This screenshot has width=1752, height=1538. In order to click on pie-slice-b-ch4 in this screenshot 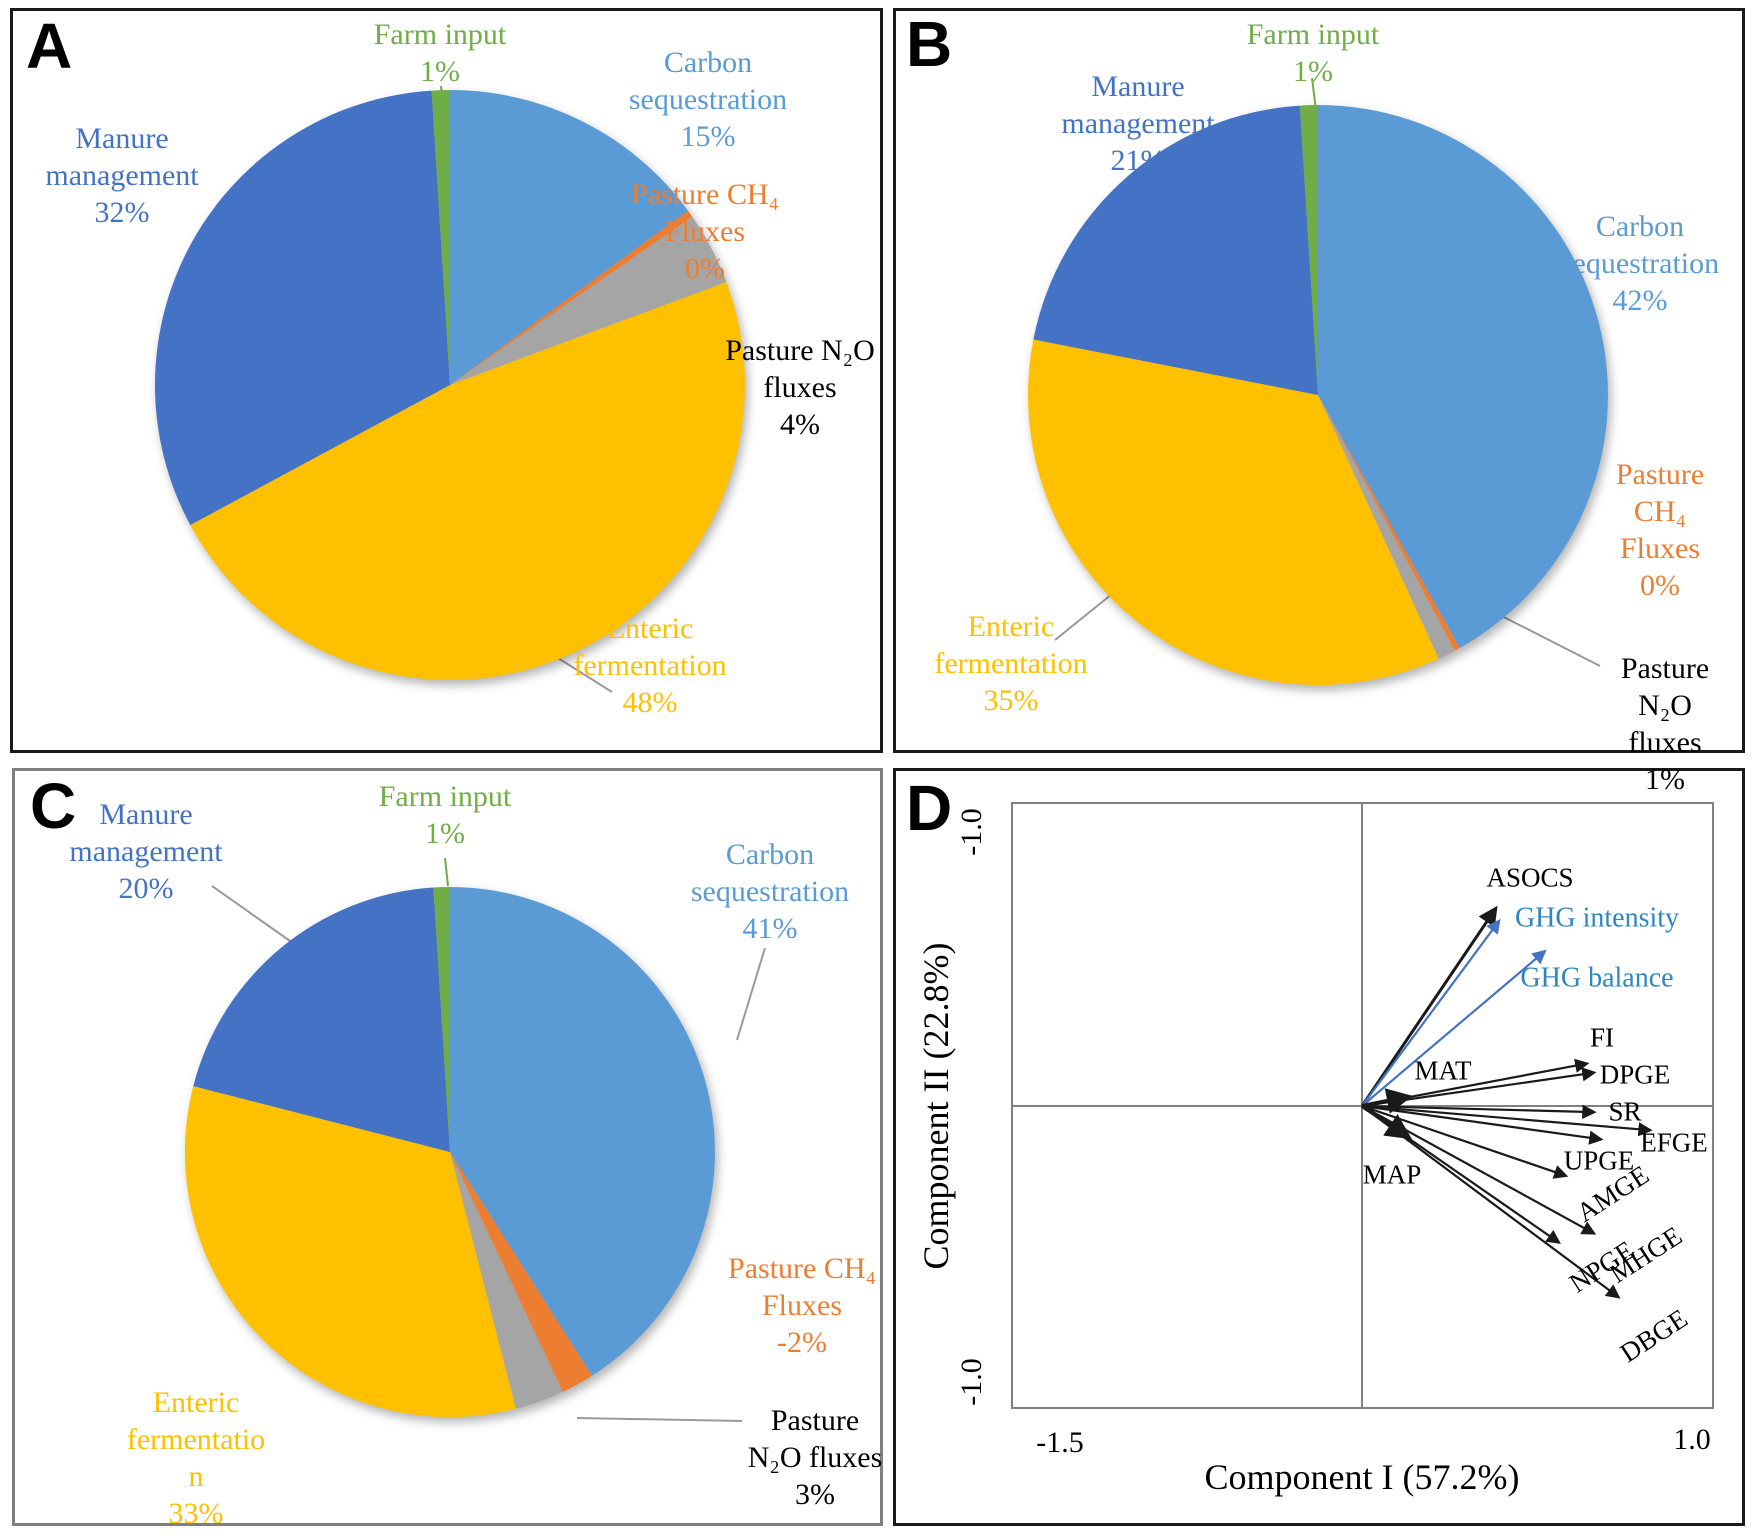, I will do `click(1389, 523)`.